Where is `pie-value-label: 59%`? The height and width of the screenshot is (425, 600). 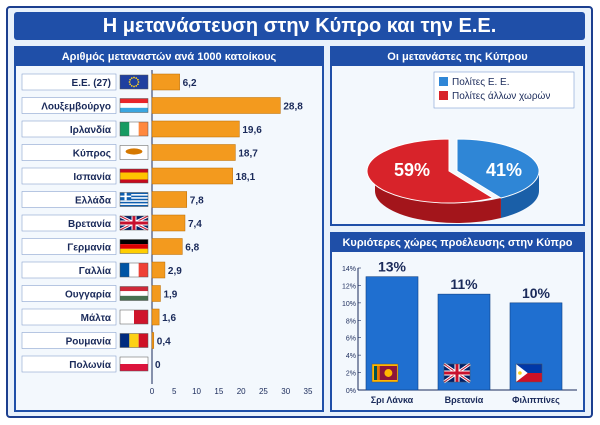 pie-value-label: 59% is located at coordinates (412, 170).